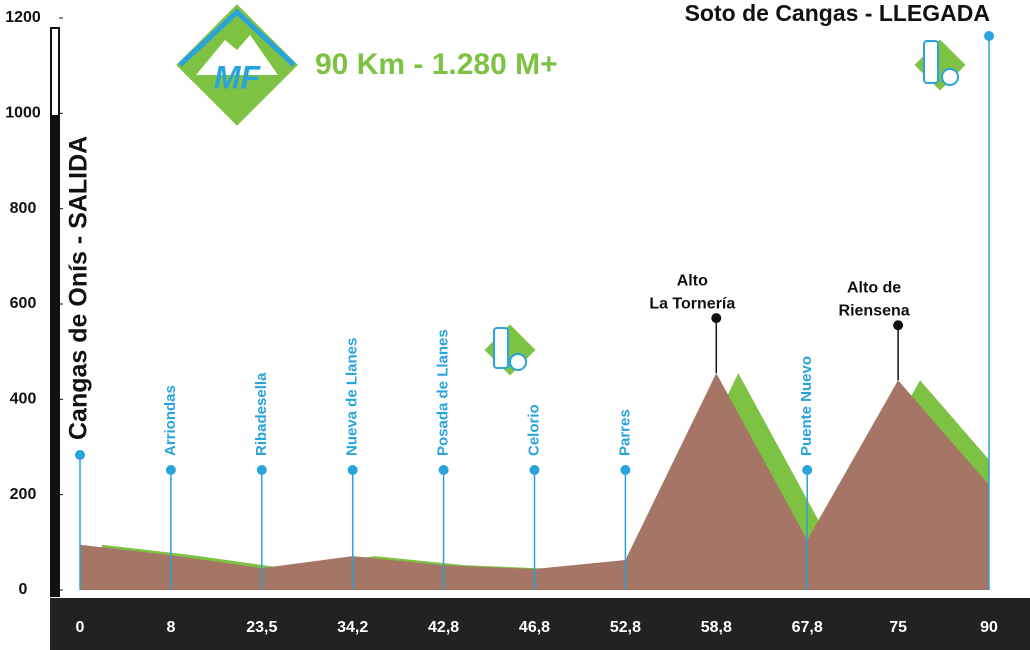 The height and width of the screenshot is (650, 1030). I want to click on summit-label: Alto de, so click(874, 287).